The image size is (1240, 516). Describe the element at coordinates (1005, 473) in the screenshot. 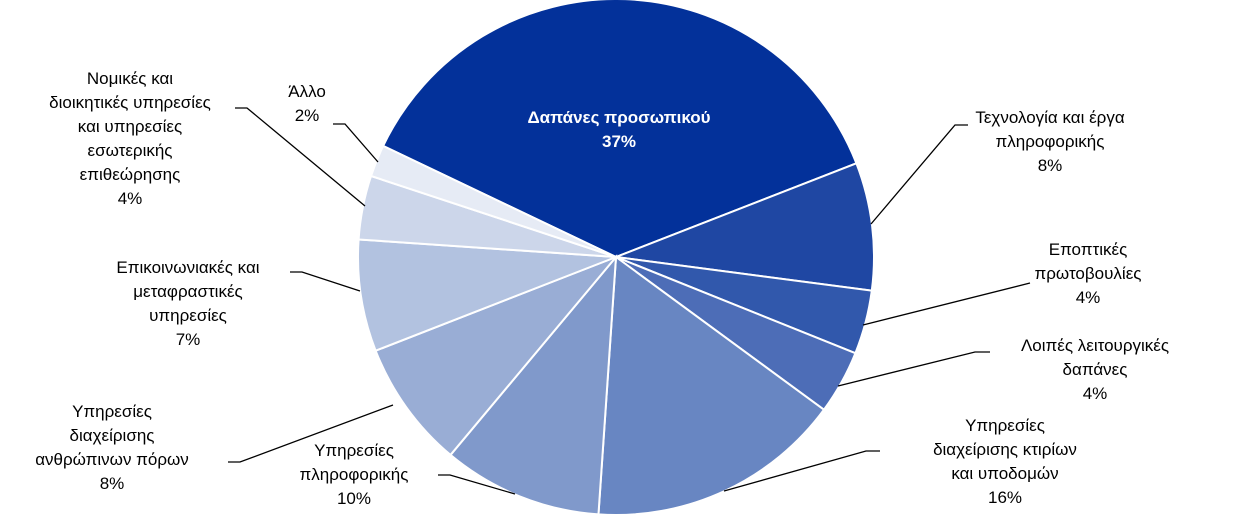

I see `slice-label-line: και υποδομών` at that location.